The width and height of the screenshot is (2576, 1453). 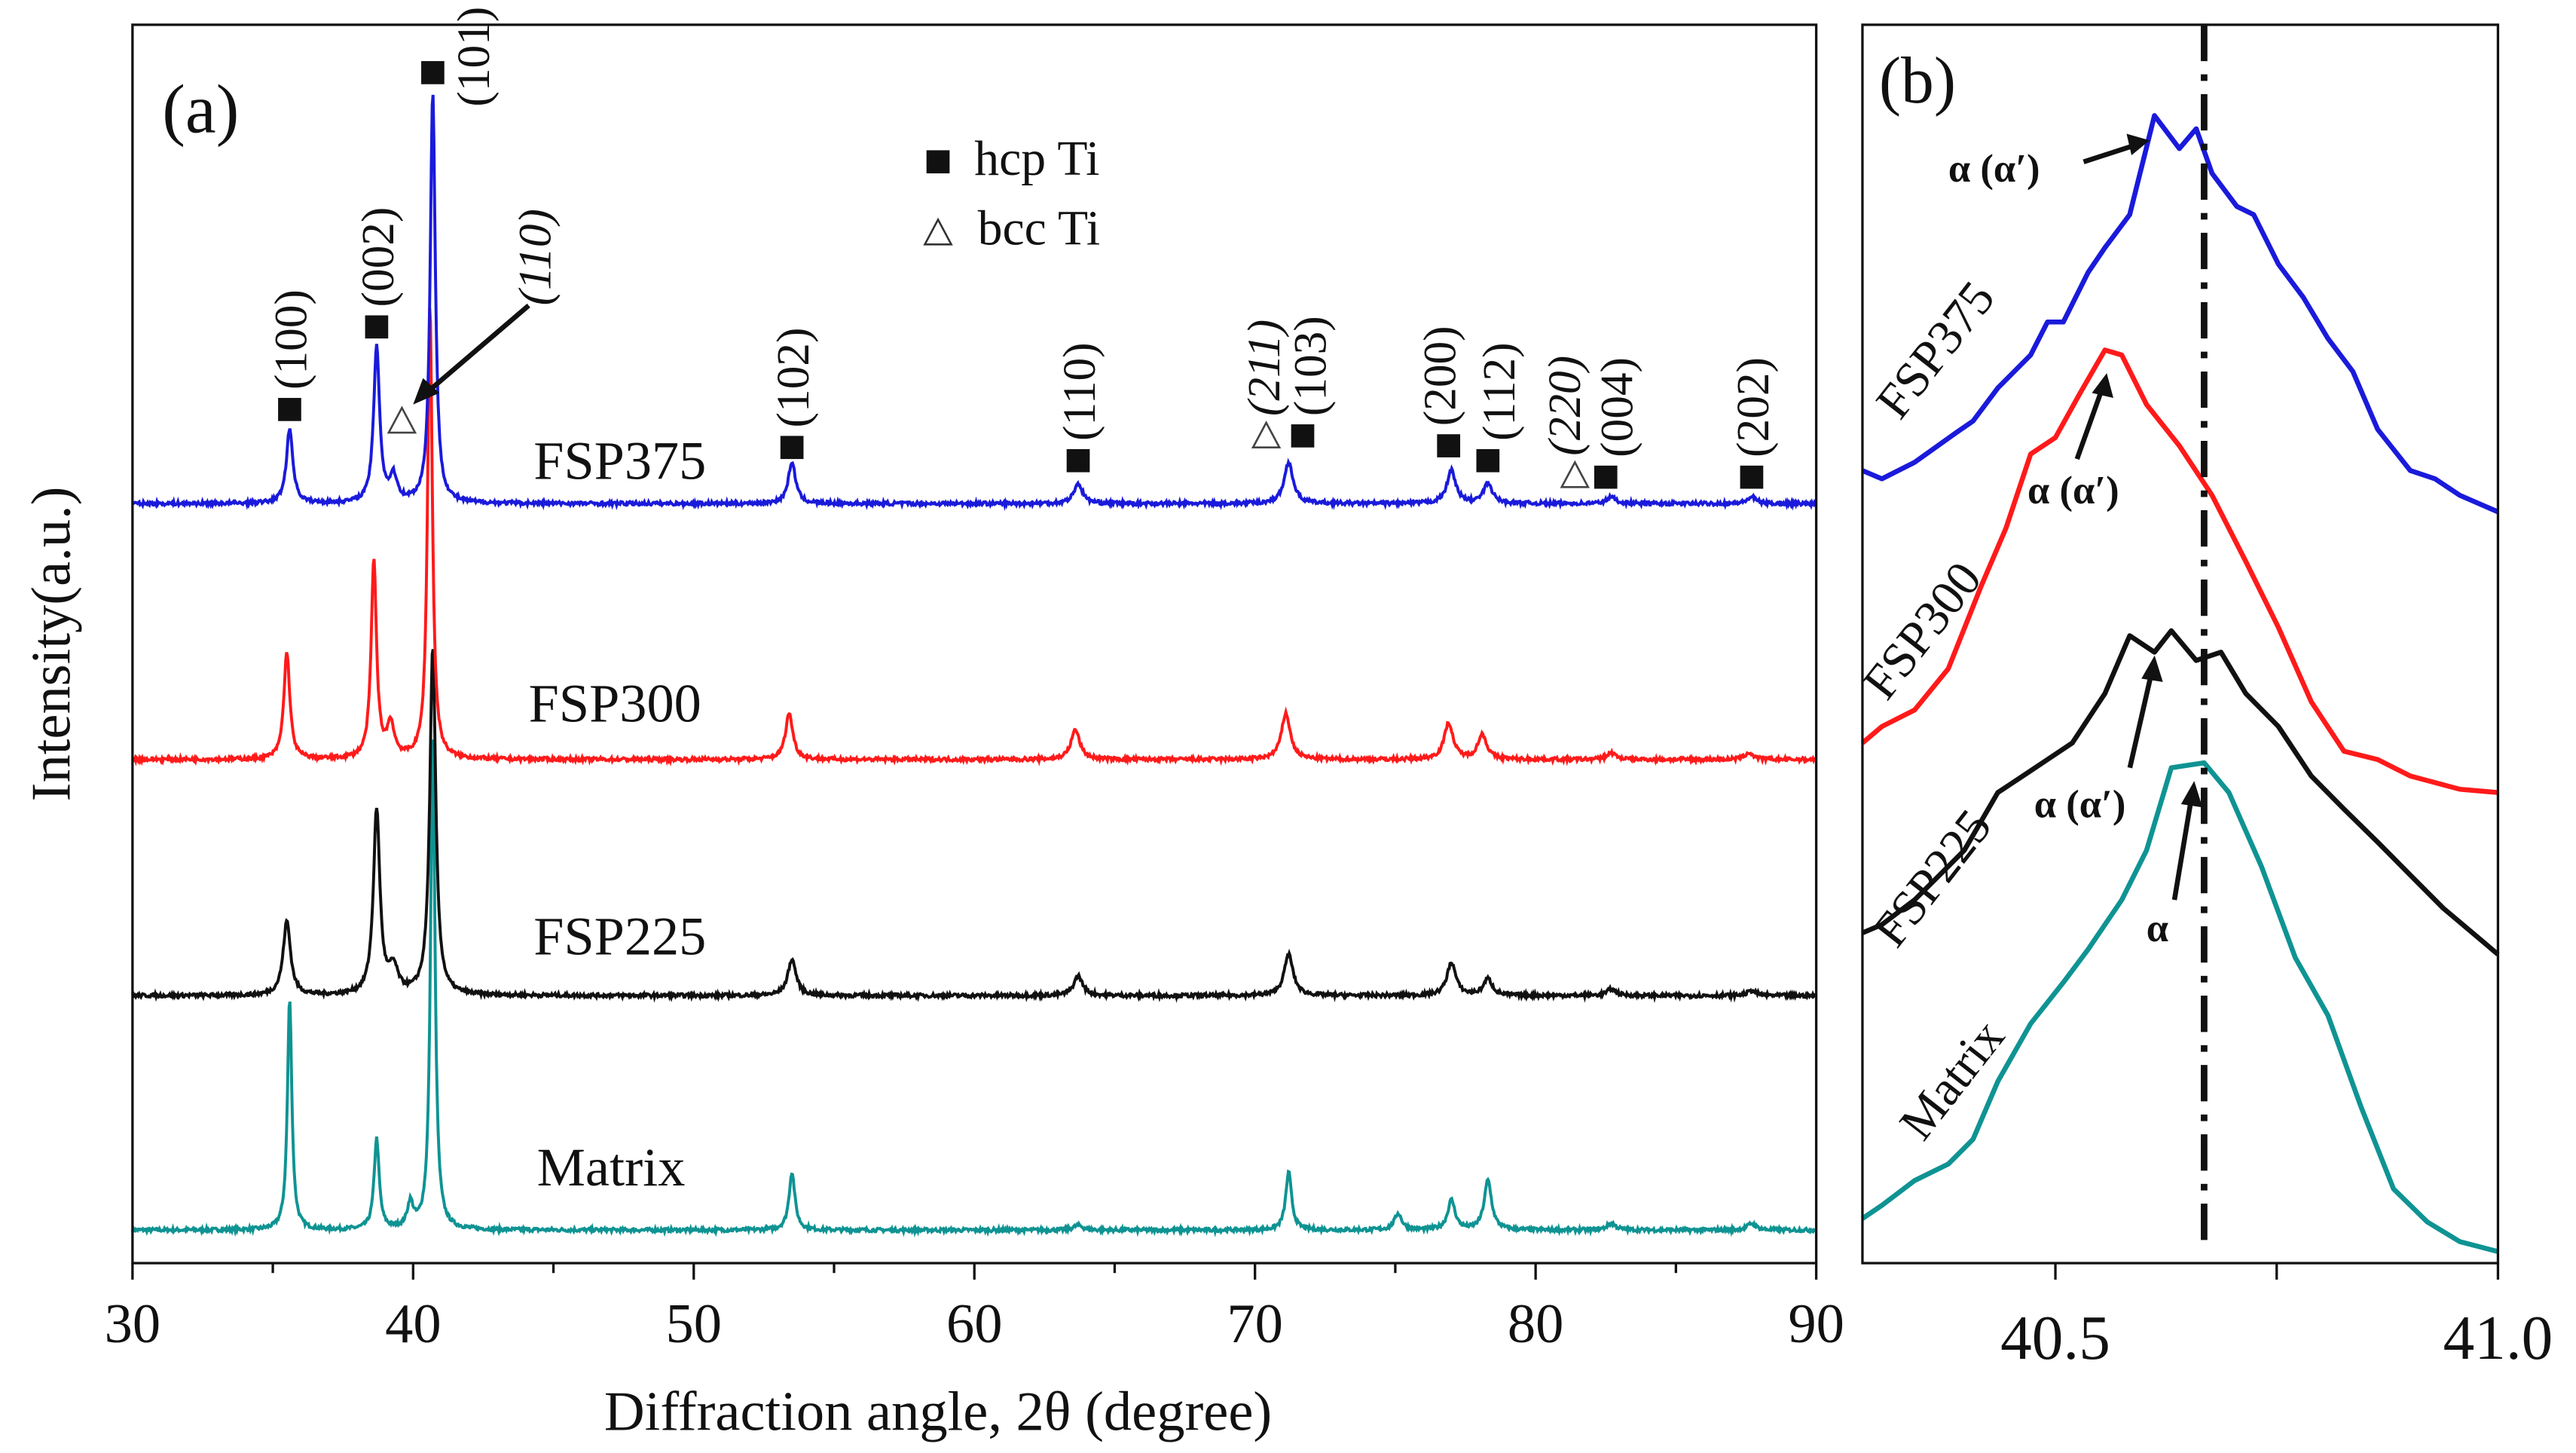 I want to click on fsp375-peak-arrowhead, so click(x=2138, y=144).